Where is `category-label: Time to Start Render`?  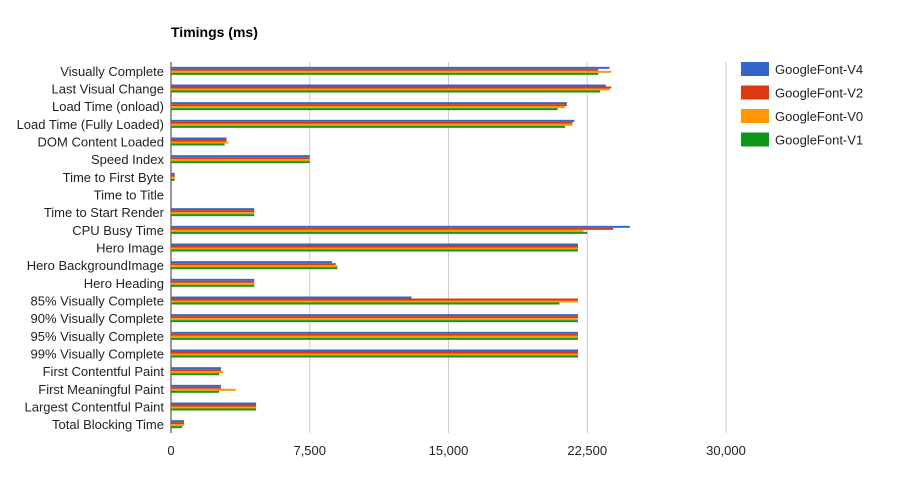
category-label: Time to Start Render is located at coordinates (104, 212).